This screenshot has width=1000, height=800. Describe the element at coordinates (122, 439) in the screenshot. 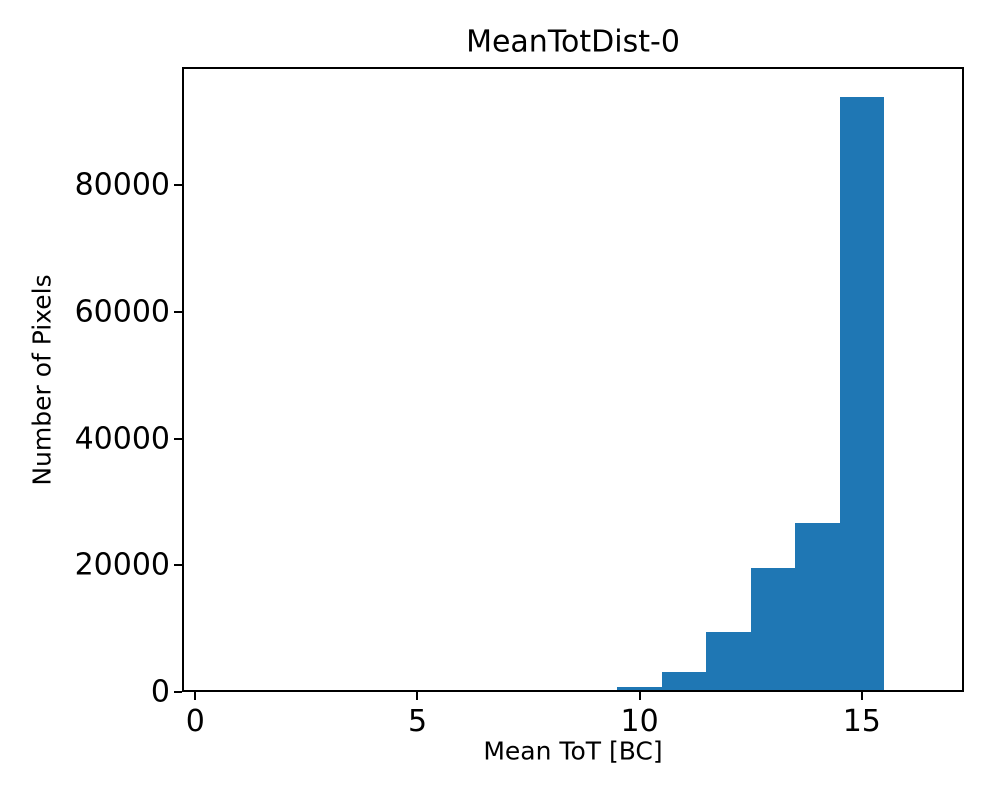

I see `y-tick-label: 40000` at that location.